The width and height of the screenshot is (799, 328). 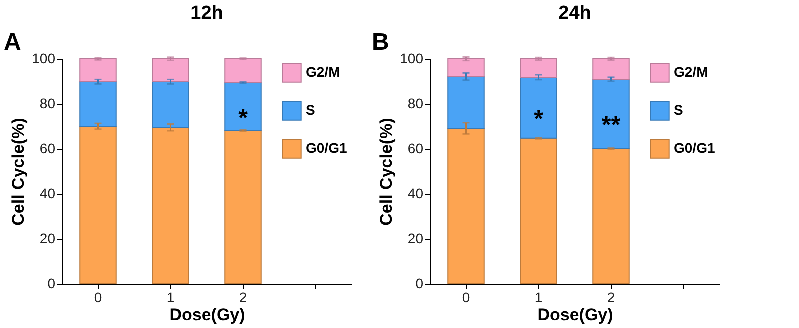 What do you see at coordinates (575, 13) in the screenshot?
I see `chart-title: 24h` at bounding box center [575, 13].